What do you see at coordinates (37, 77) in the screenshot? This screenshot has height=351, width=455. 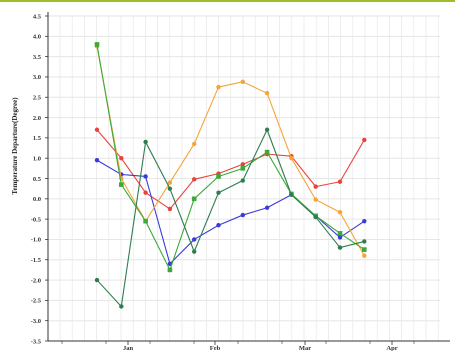 I see `y-tick-label: 3.0` at bounding box center [37, 77].